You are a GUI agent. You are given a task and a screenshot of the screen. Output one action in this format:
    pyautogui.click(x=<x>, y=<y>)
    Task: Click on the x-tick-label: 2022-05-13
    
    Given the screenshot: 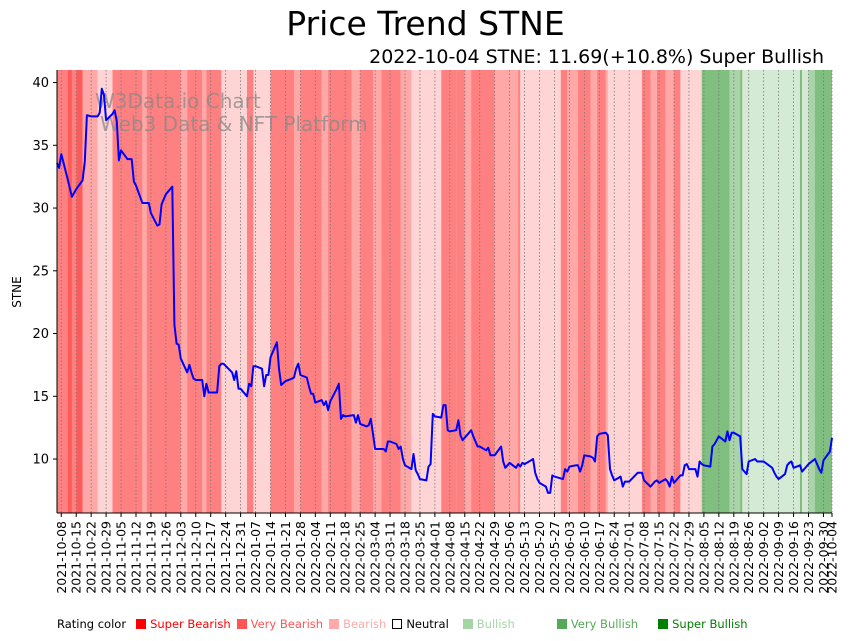 What is the action you would take?
    pyautogui.click(x=524, y=557)
    